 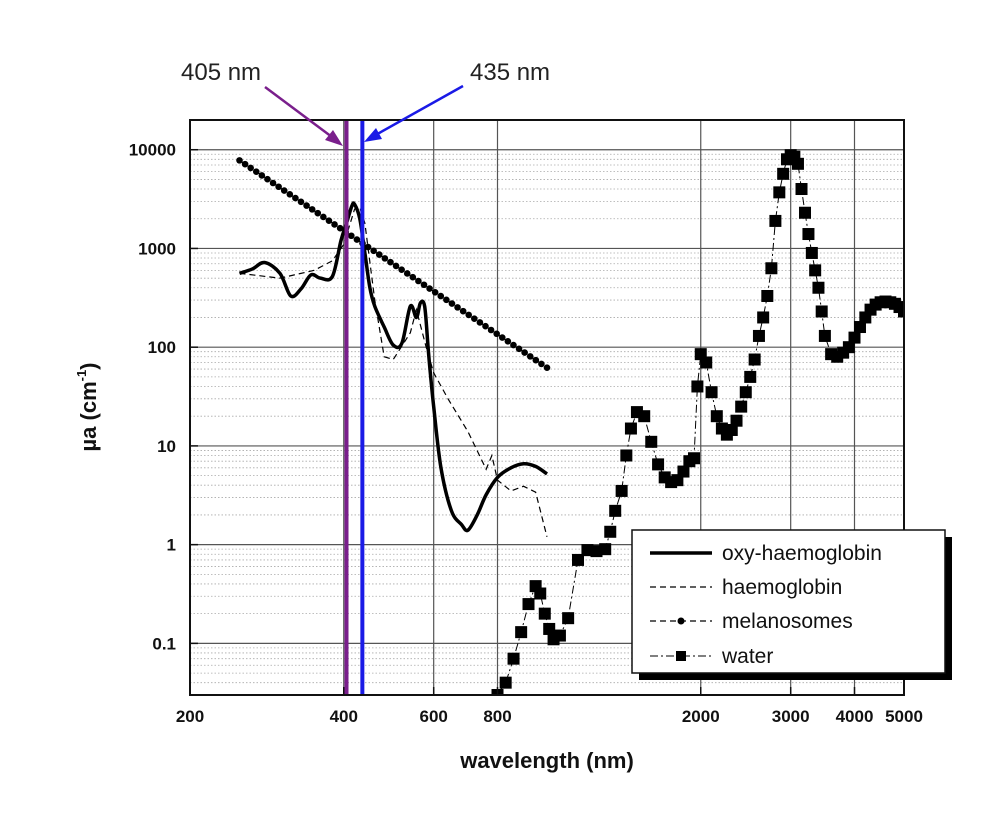 I want to click on series-line-oxy-haemoglobin, so click(x=393, y=367).